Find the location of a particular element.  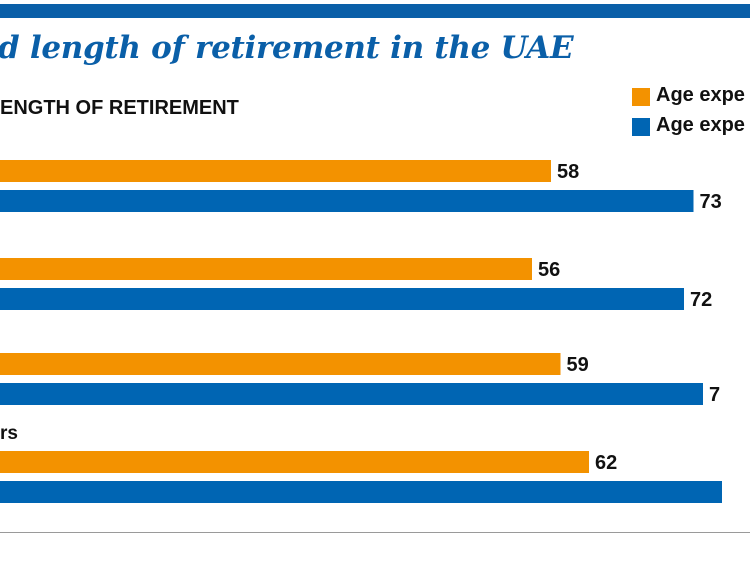

data-label-series-1-cat-1: 58 is located at coordinates (568, 172).